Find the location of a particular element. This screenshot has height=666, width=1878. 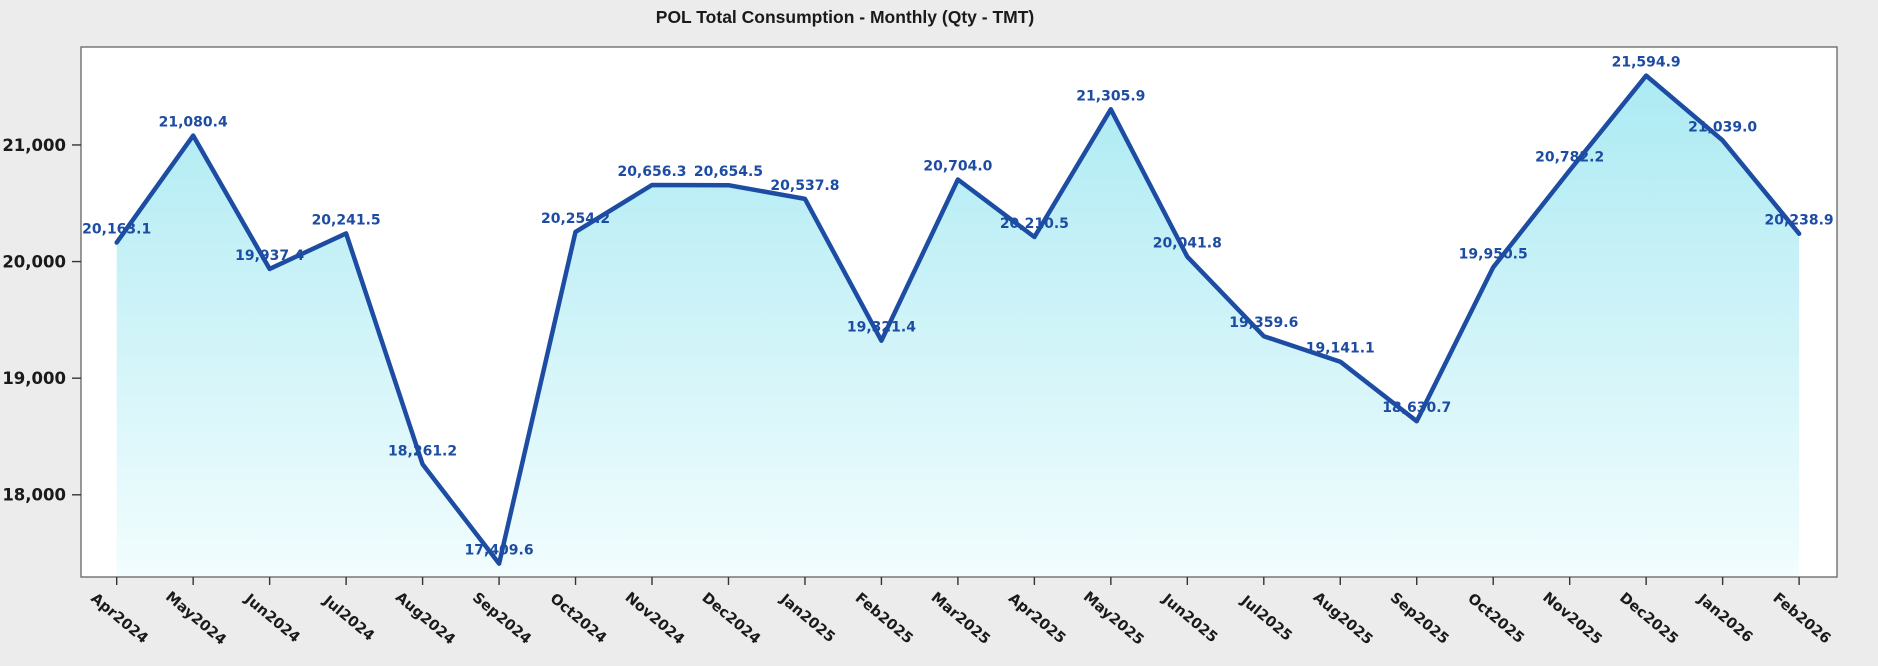

x-tick-label: Jan2025 is located at coordinates (807, 618).